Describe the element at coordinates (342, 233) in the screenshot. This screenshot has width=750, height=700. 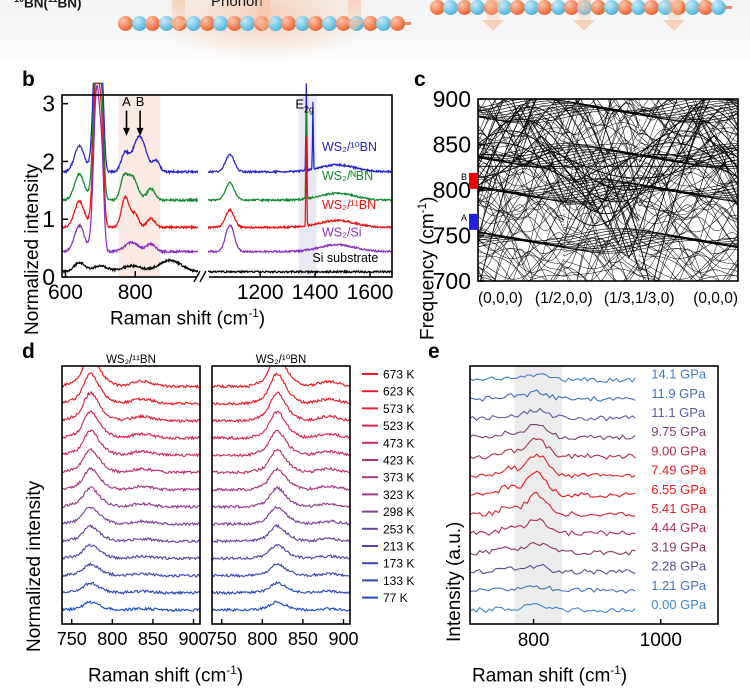
I see `panel-b-series-label: WS₂/Si` at that location.